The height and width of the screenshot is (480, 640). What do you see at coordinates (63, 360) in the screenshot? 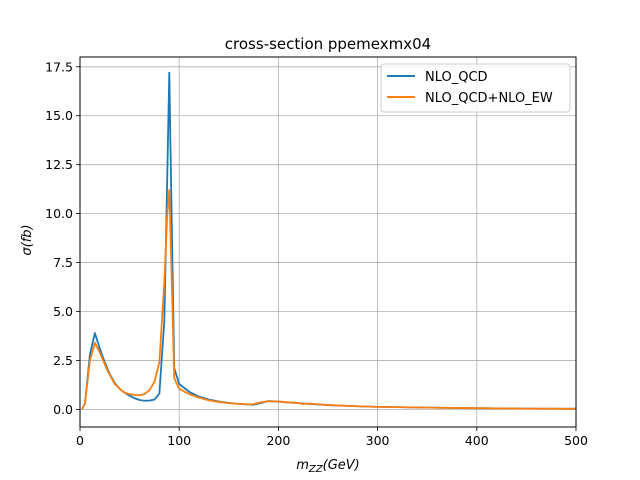
I see `y-tick-label: 2.5` at bounding box center [63, 360].